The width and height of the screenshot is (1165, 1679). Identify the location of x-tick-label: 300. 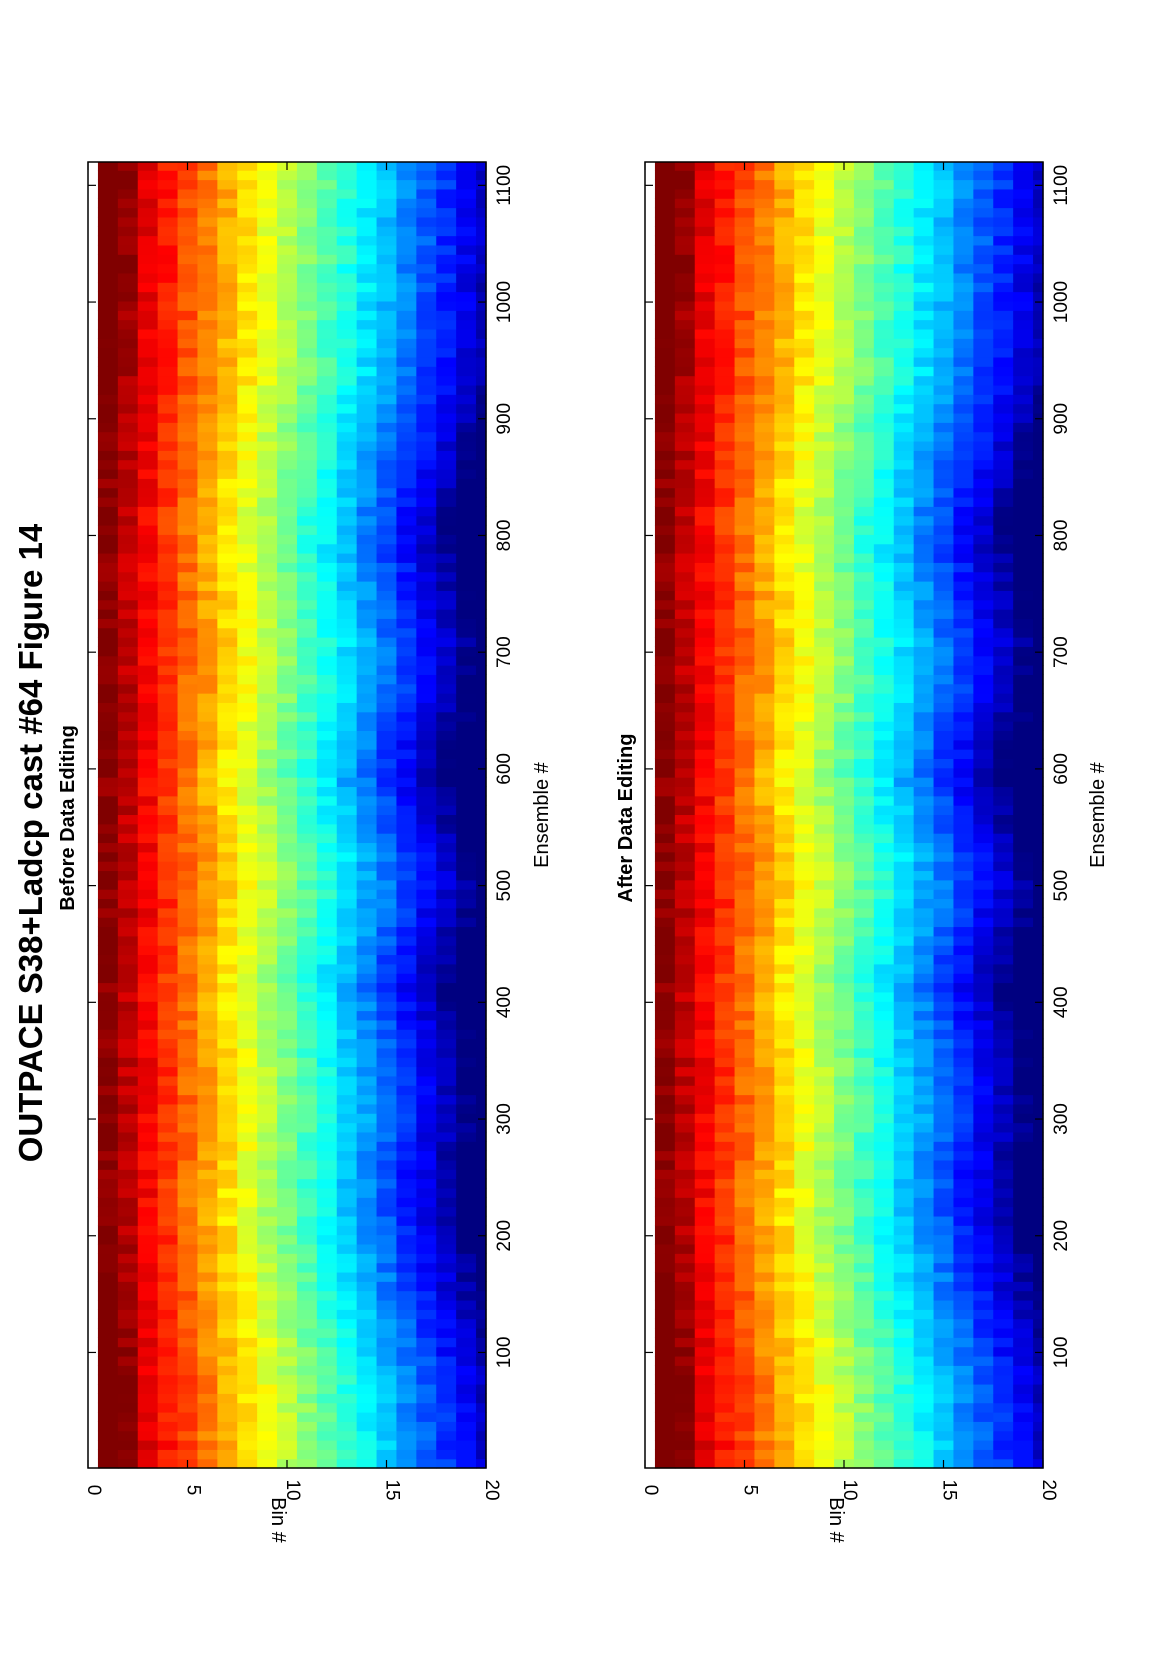
(504, 1119).